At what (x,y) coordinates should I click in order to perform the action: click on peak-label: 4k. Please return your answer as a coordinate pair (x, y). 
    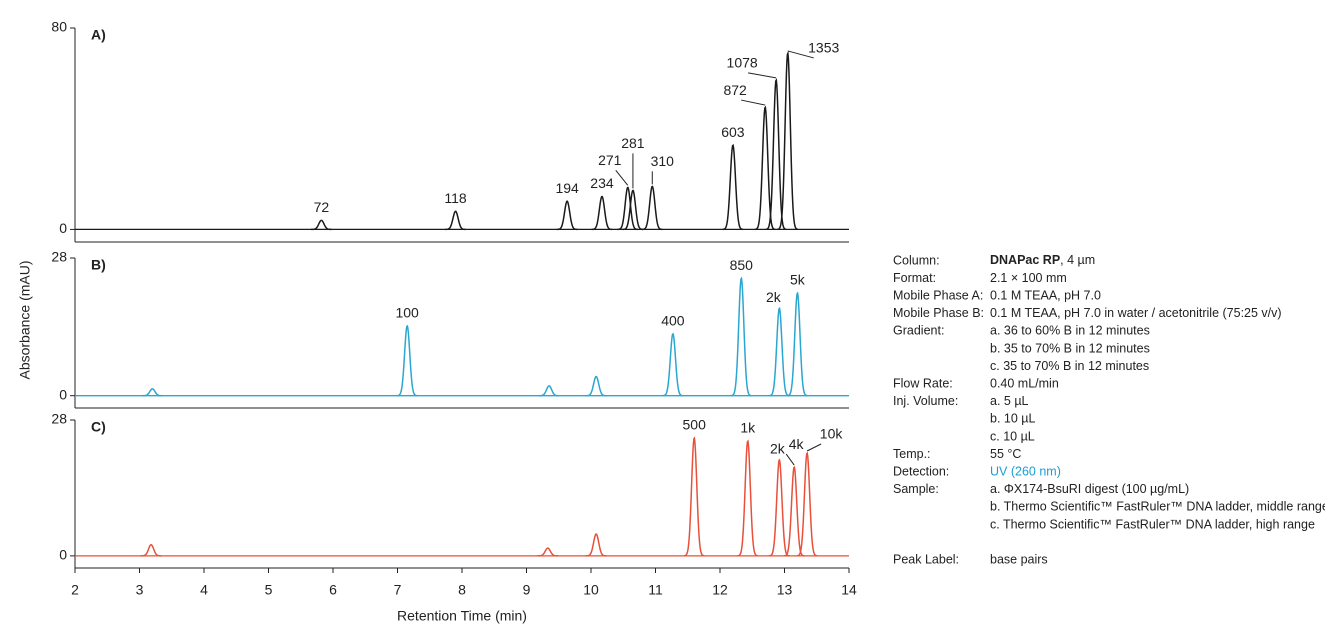
    Looking at the image, I should click on (797, 444).